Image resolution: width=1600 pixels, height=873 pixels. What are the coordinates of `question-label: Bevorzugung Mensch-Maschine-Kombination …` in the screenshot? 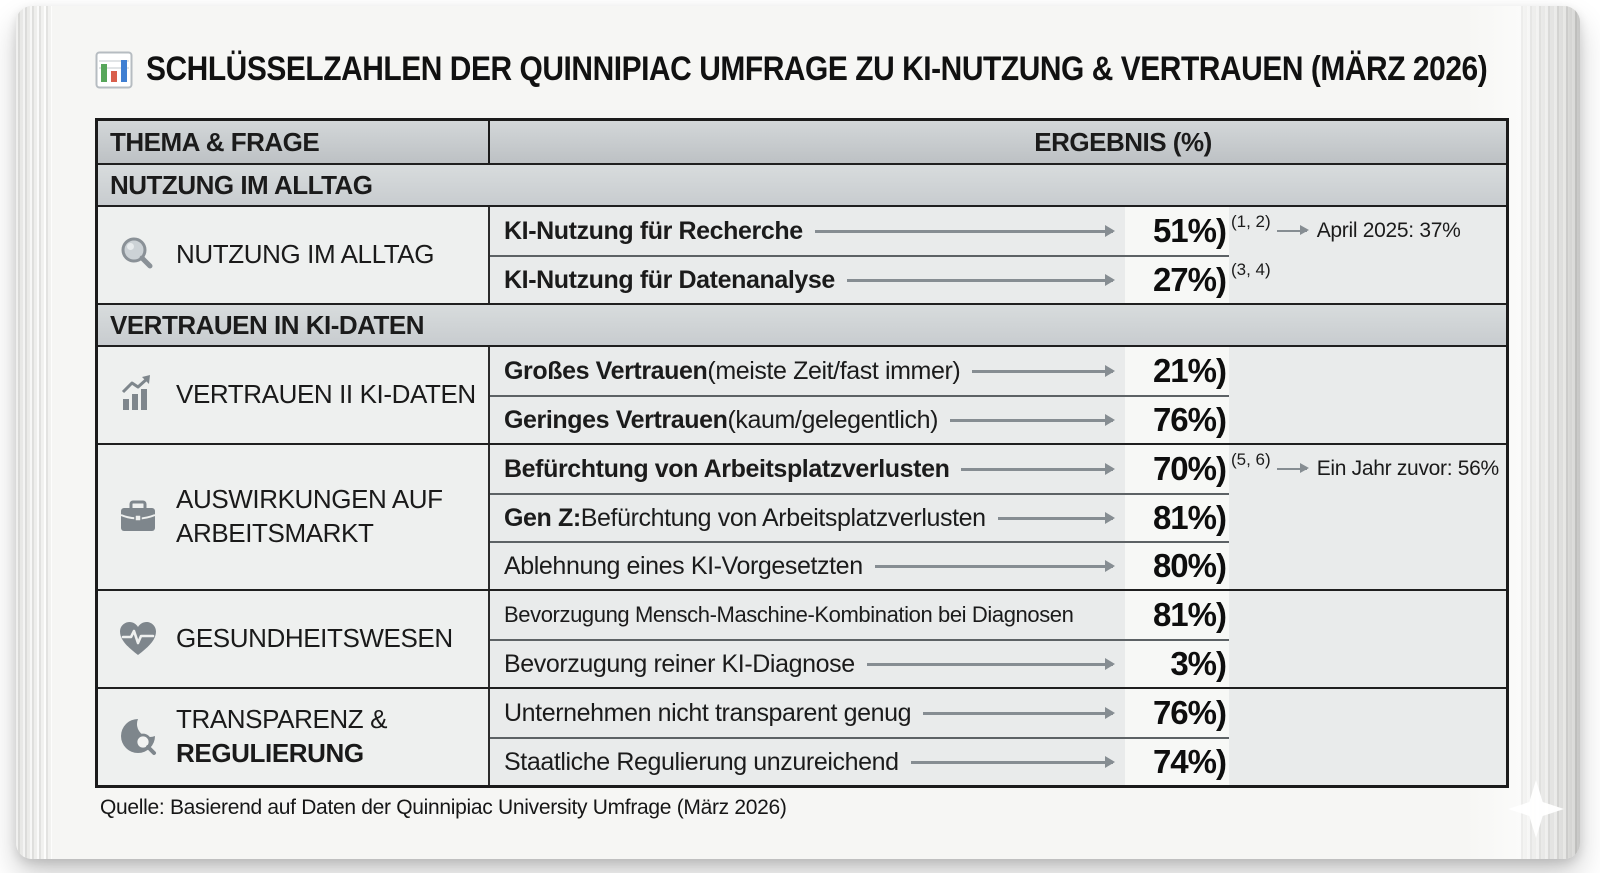 It's located at (789, 614).